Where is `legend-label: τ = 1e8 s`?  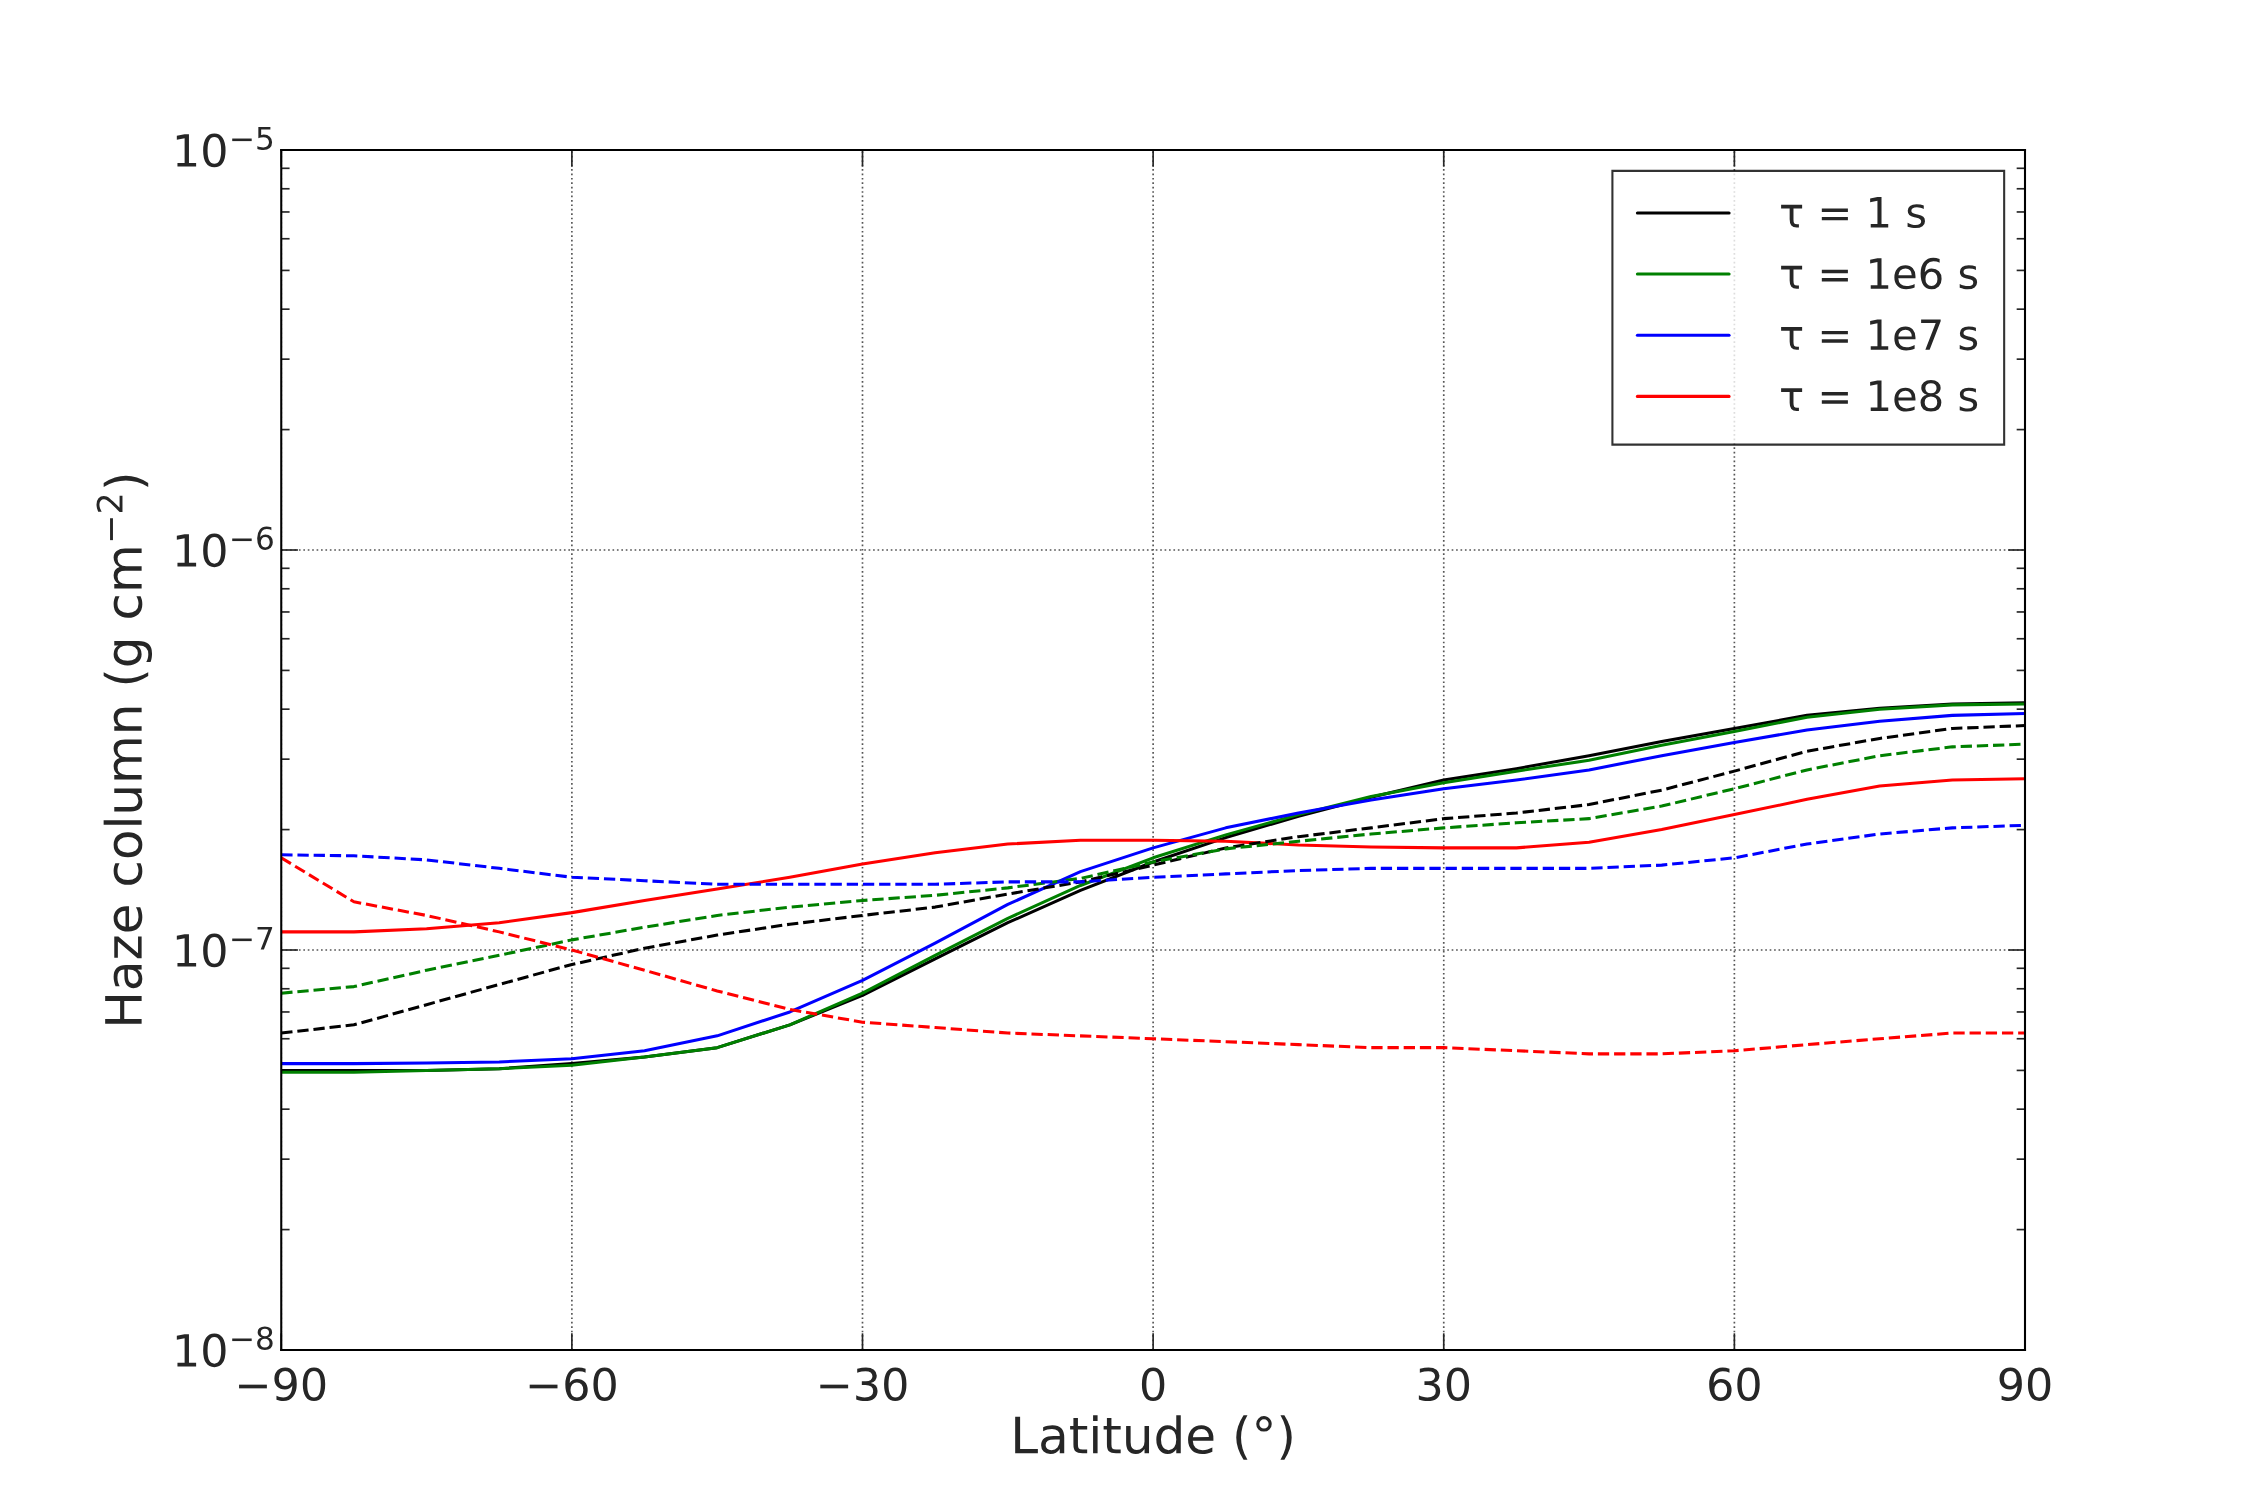 legend-label: τ = 1e8 s is located at coordinates (1879, 396).